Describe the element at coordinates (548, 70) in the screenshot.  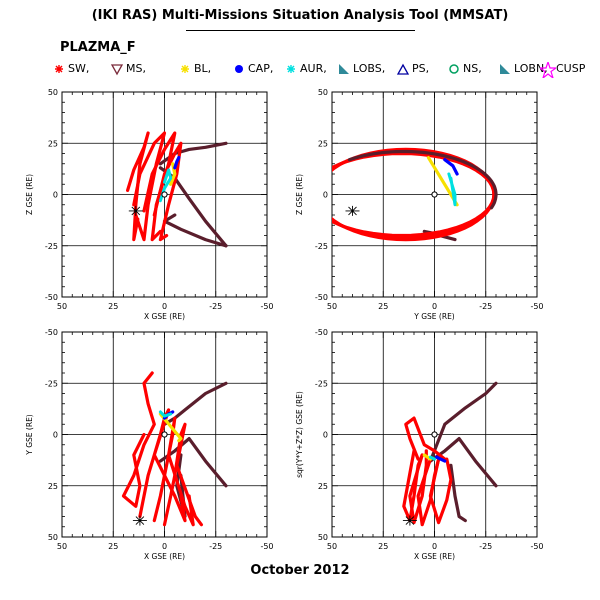
I see `star-icon` at that location.